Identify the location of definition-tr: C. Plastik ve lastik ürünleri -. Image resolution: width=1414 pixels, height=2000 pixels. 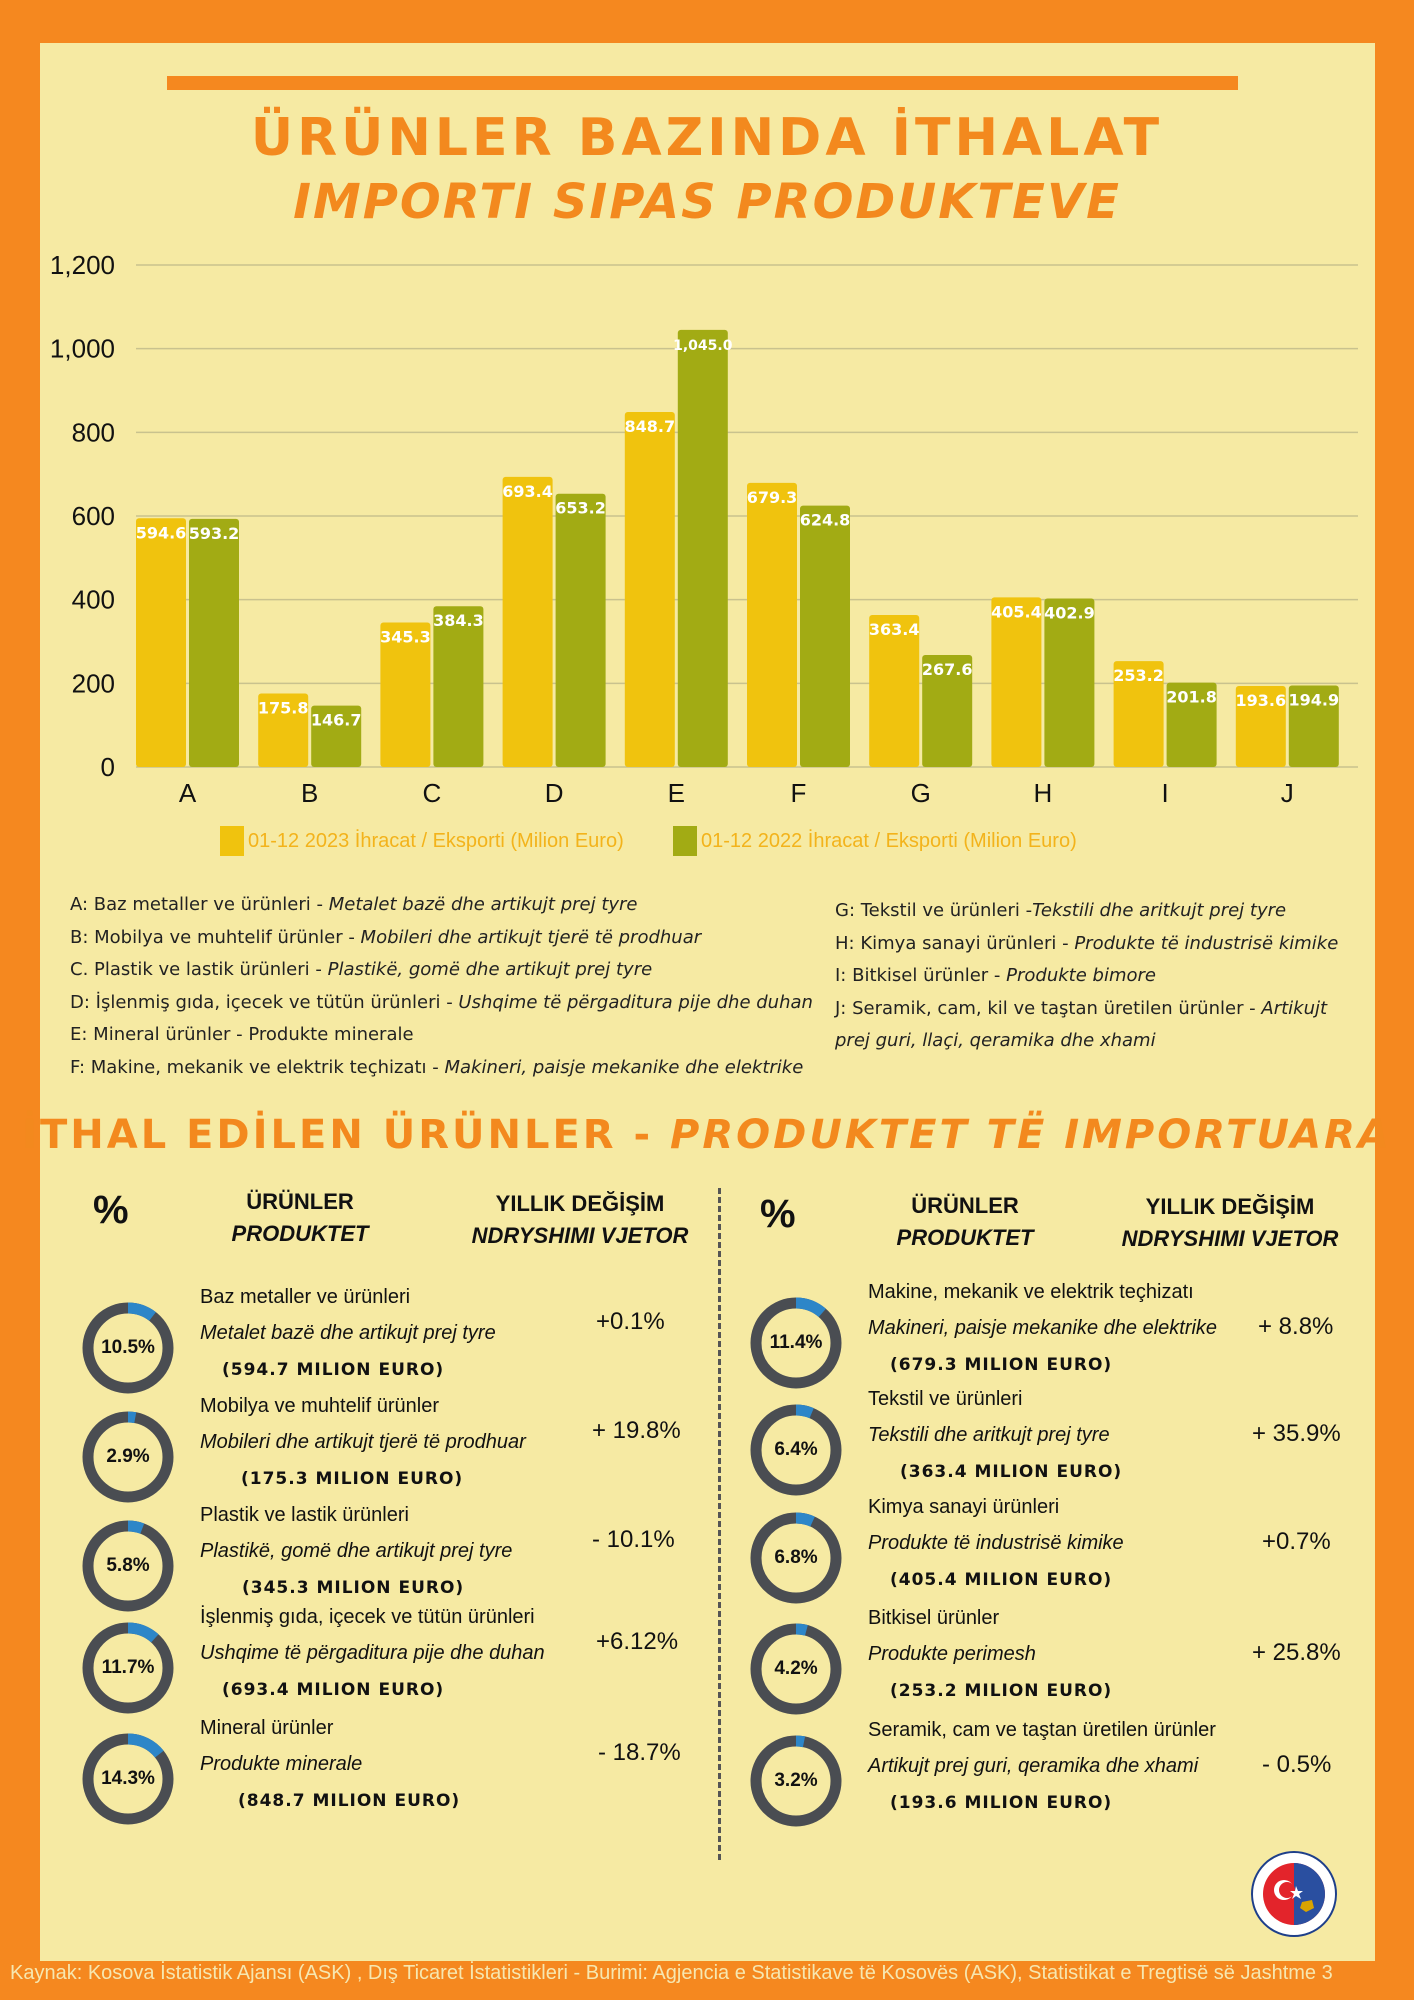
(199, 969).